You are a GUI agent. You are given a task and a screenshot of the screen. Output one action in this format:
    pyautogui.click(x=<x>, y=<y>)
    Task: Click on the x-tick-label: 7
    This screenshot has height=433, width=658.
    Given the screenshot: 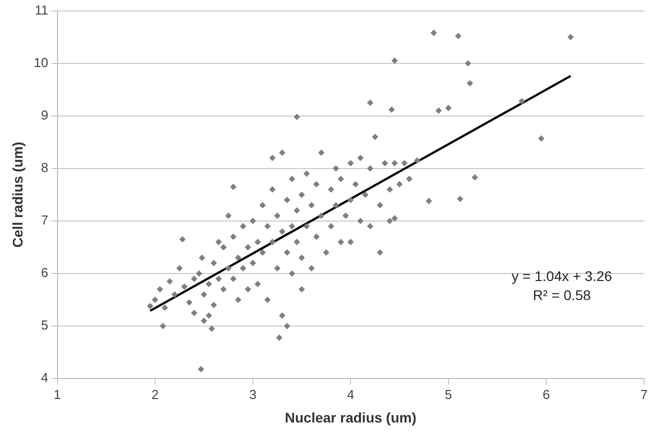 What is the action you would take?
    pyautogui.click(x=644, y=394)
    